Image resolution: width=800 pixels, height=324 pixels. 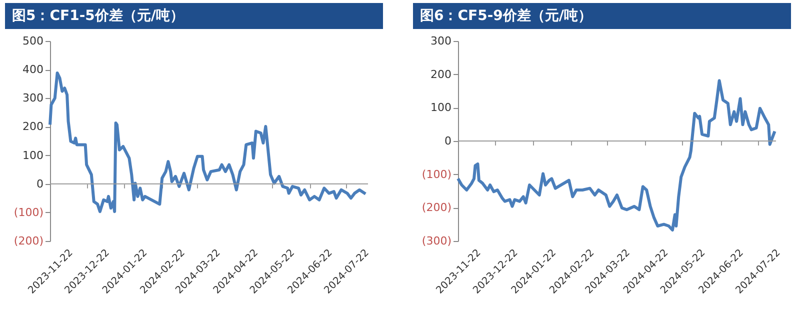 What do you see at coordinates (506, 16) in the screenshot?
I see `chart-title: 图6：CF5-9价差（元/吨）` at bounding box center [506, 16].